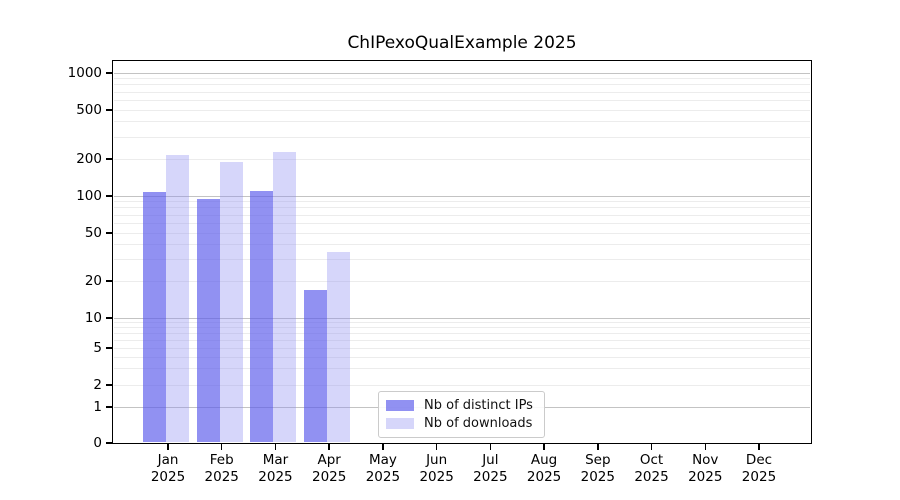 This screenshot has width=900, height=500. I want to click on x-tick-mark-dec, so click(759, 446).